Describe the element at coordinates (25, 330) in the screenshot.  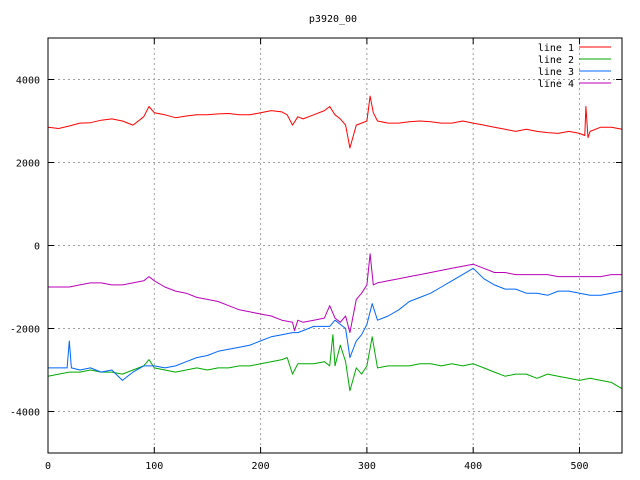
I see `y-tick-label: -2000` at that location.